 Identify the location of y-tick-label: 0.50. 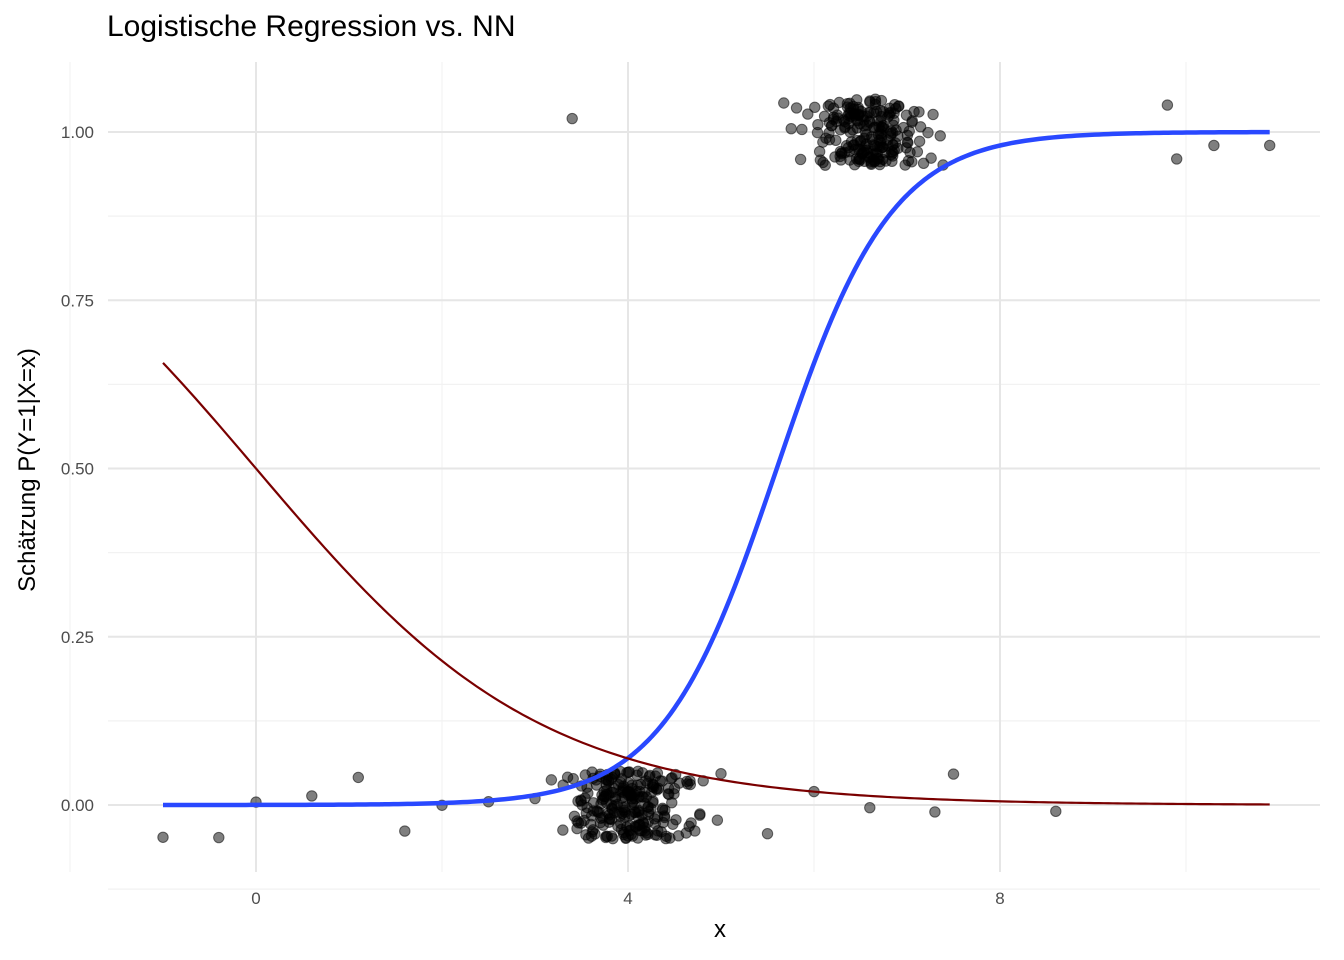
(77, 469).